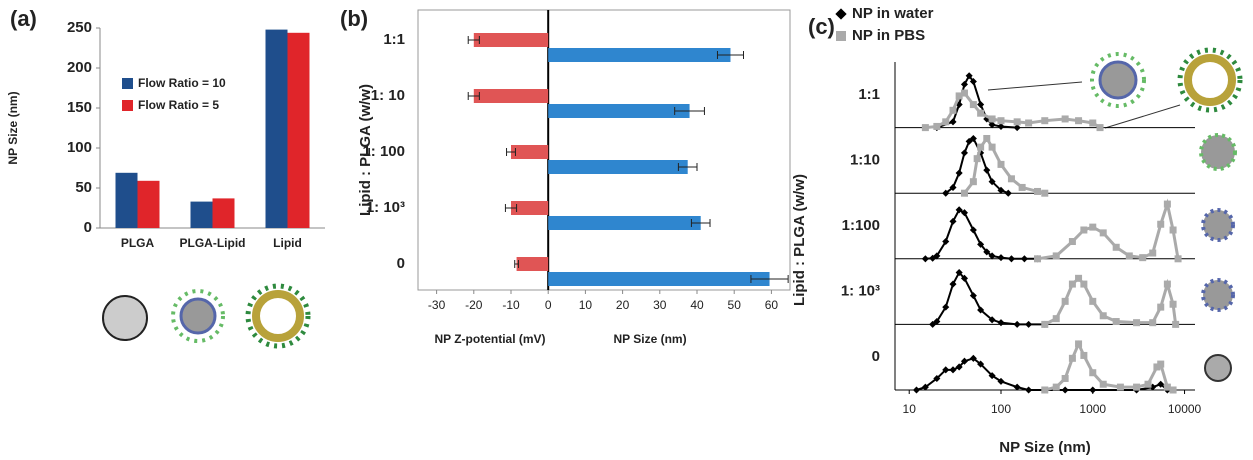  Describe the element at coordinates (79, 147) in the screenshot. I see `y-tick-label: 100` at that location.